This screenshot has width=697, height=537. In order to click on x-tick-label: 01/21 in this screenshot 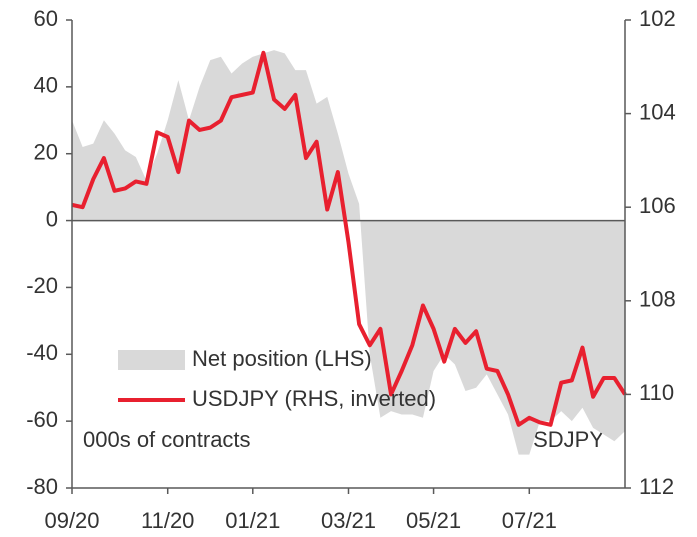, I will do `click(252, 520)`.